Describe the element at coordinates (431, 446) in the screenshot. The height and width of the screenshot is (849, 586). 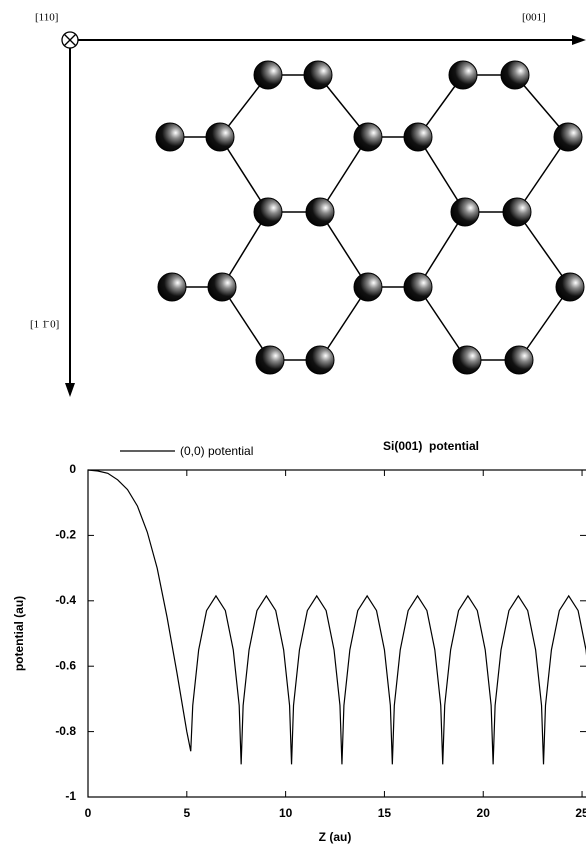
I see `chart-title: Si(001) potential` at that location.